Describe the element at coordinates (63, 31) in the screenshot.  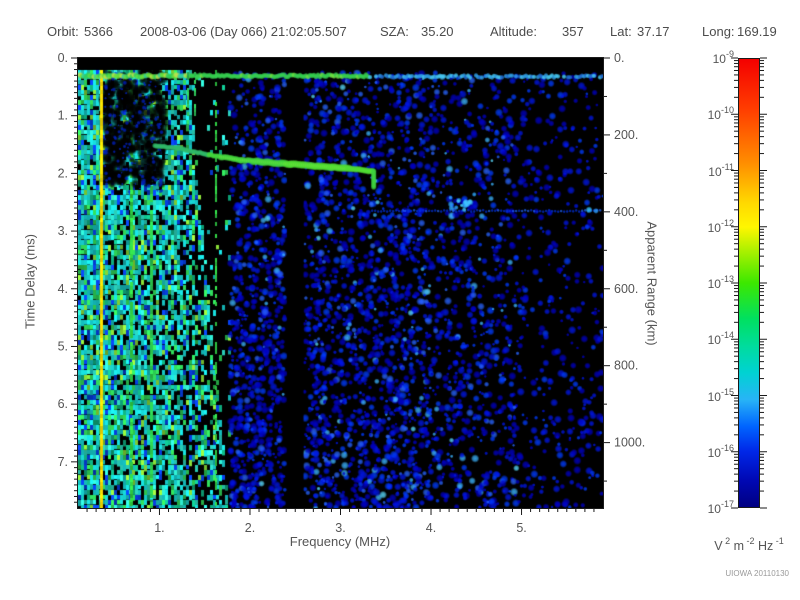
I see `orbit-label: Orbit:` at that location.